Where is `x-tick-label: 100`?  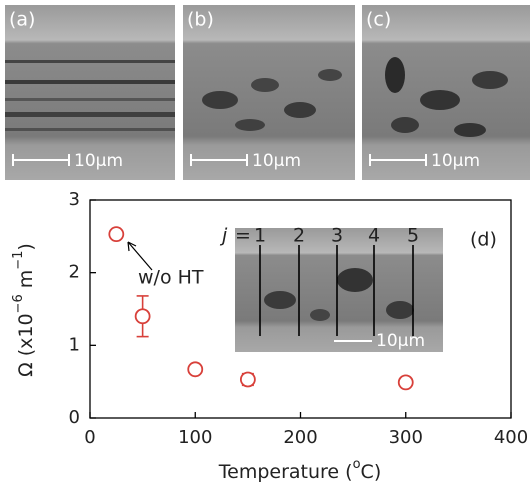
x-tick-label: 100 is located at coordinates (195, 437).